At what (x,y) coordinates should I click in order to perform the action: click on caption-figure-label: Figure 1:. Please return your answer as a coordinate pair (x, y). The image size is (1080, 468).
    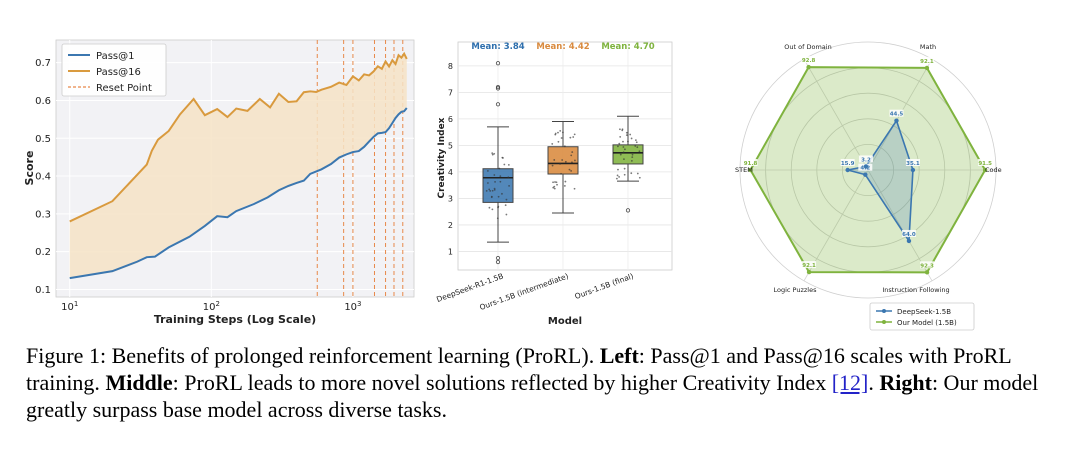
    Looking at the image, I should click on (66, 355).